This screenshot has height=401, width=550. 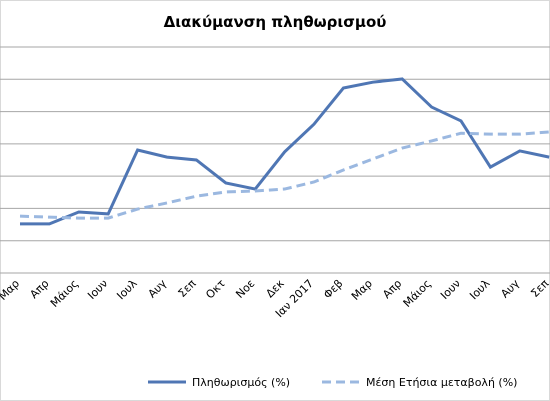 I want to click on chart-title: Διακύμανση πληθωρισμού, so click(x=275, y=22).